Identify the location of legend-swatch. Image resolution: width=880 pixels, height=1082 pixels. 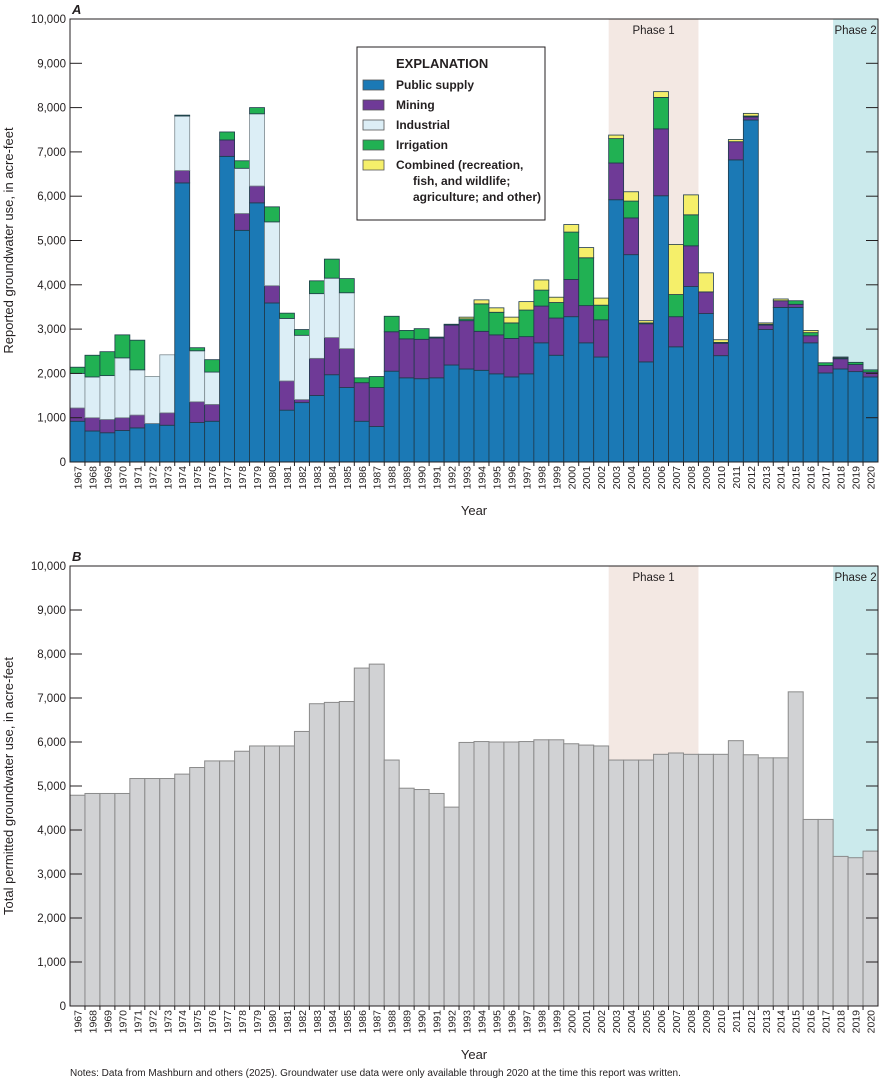
(373, 105).